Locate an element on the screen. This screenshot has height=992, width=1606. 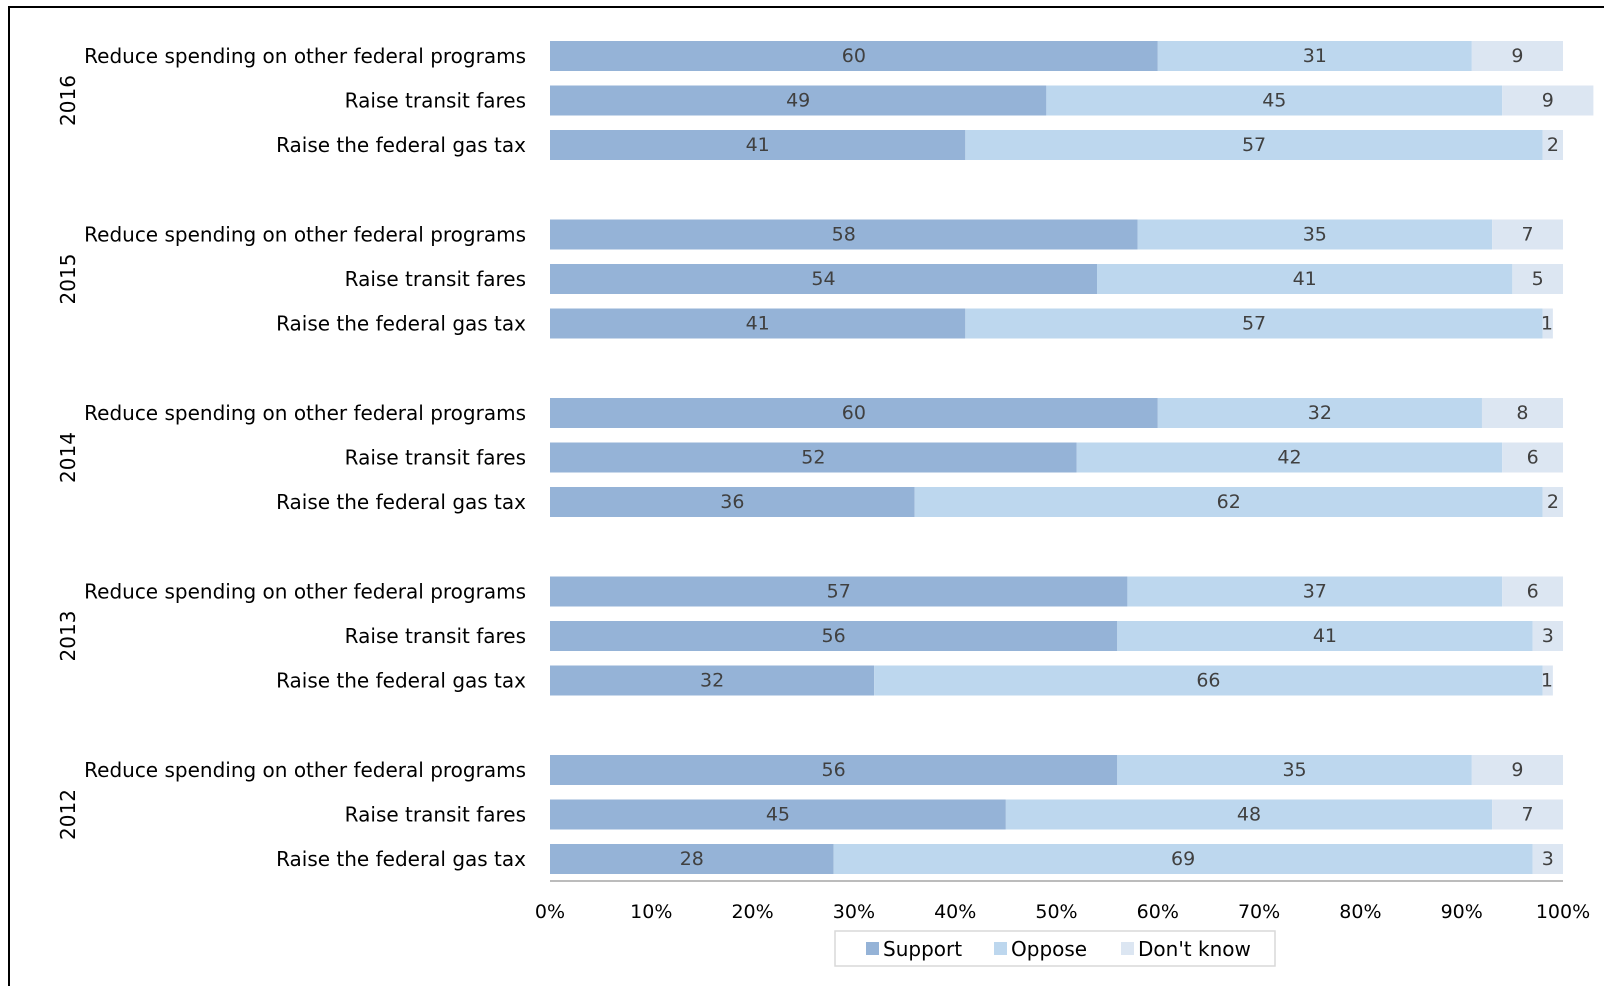
legend-box is located at coordinates (1055, 948).